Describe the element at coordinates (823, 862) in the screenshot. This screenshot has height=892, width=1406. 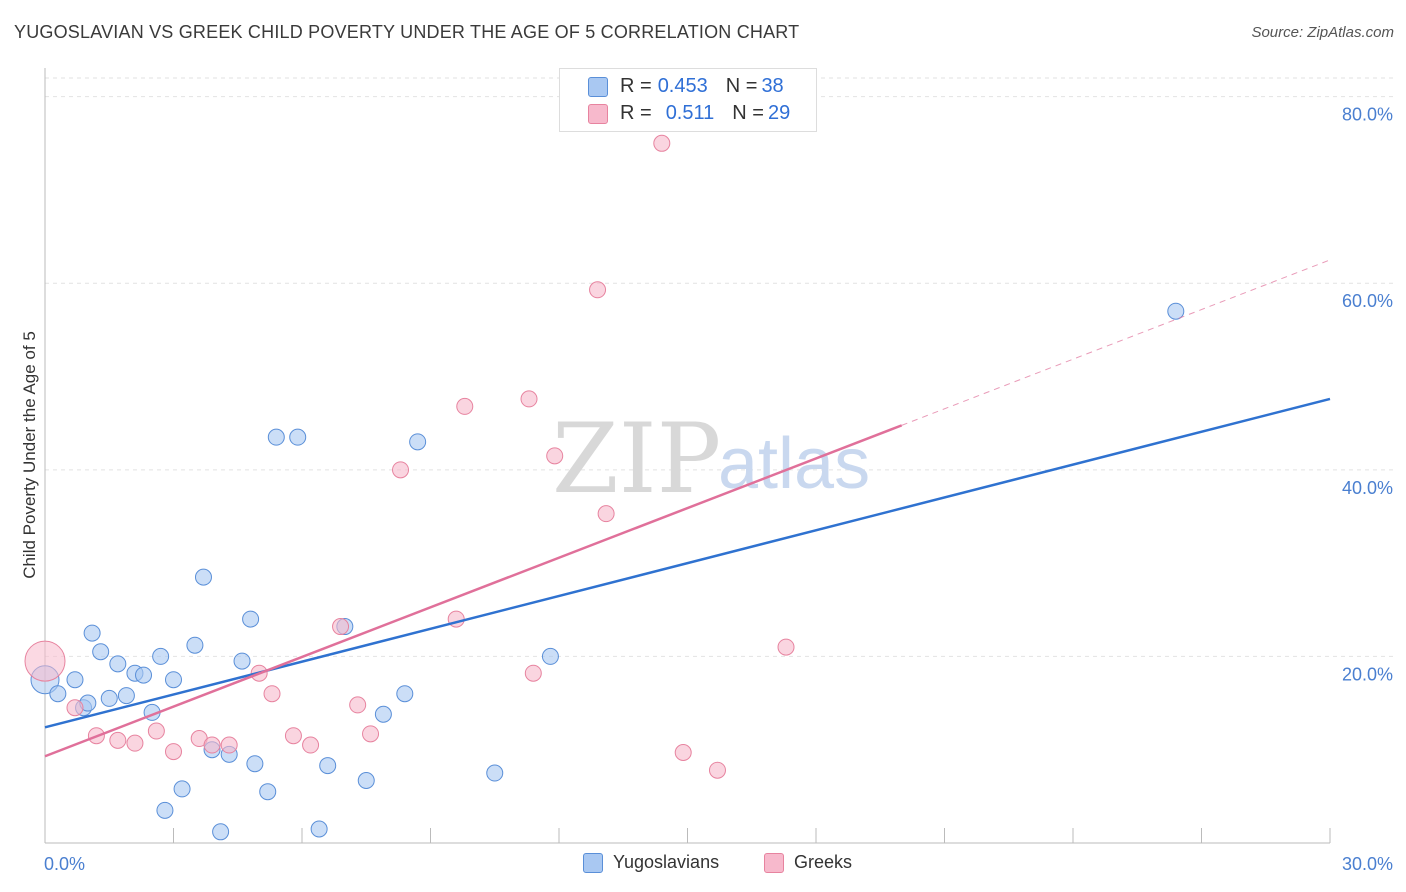
I see `bottom-legend-label-greeks: Greeks` at that location.